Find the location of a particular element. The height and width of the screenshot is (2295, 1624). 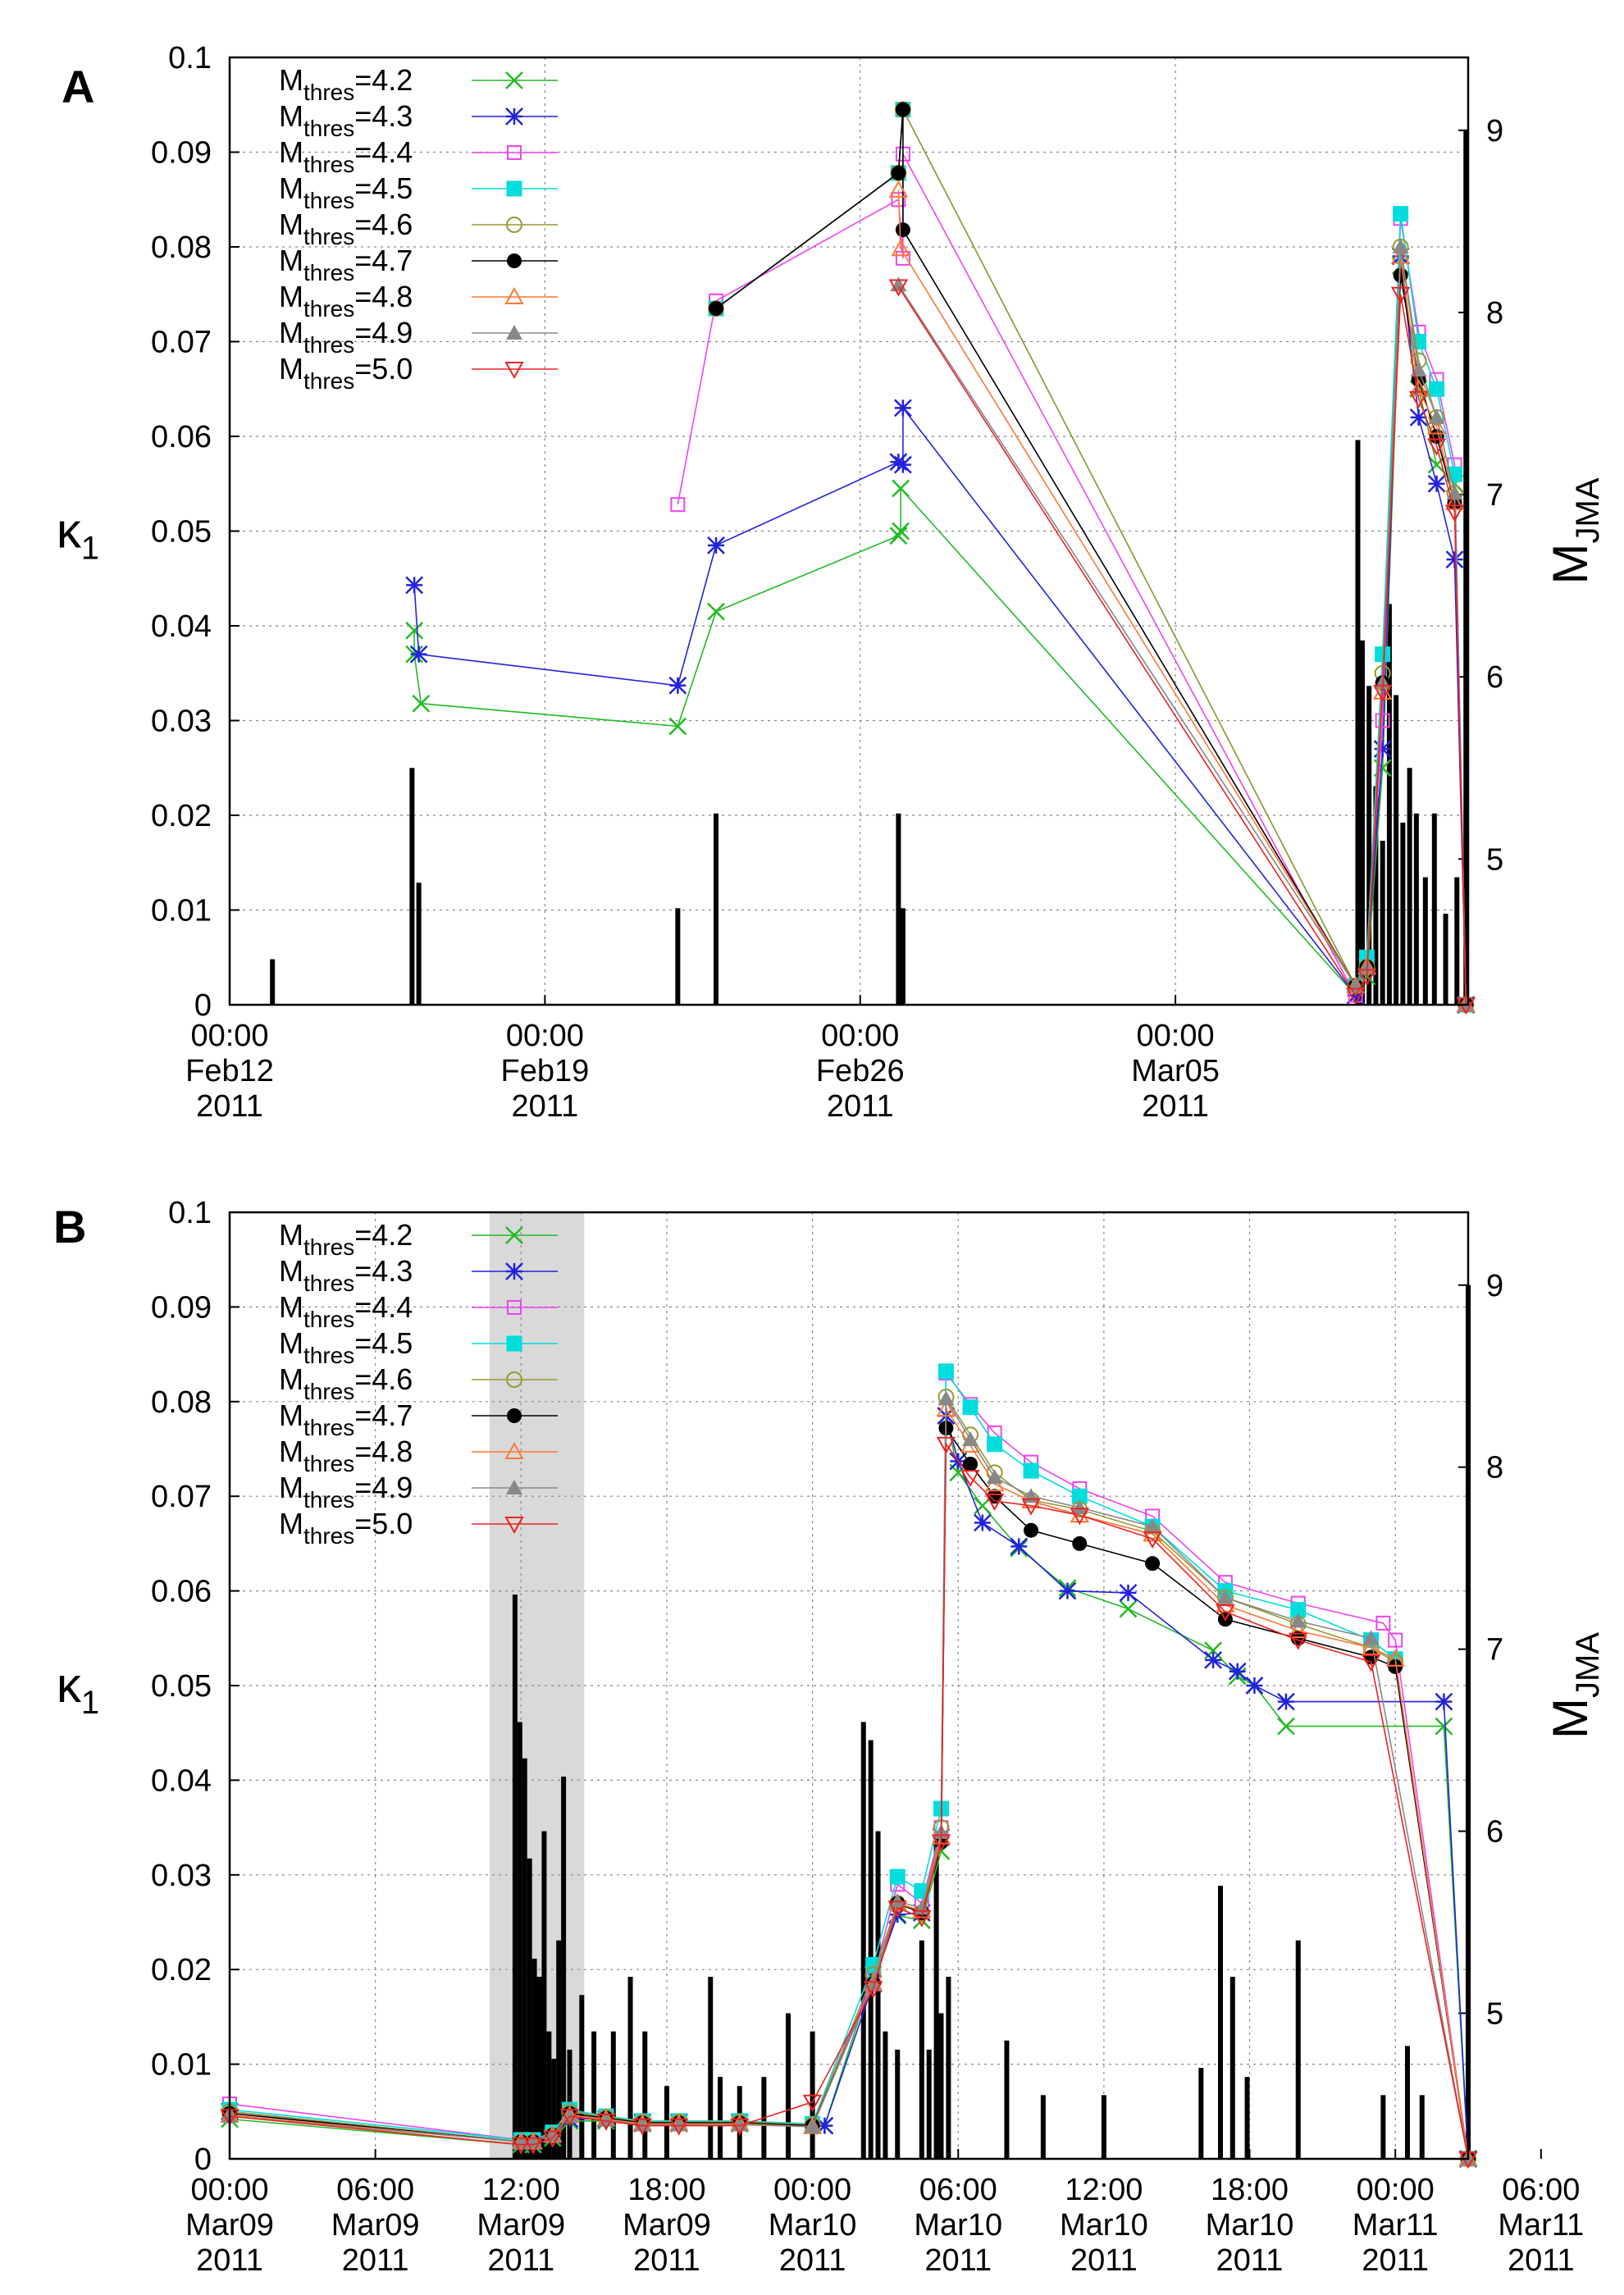

y-tick-label: 0.02 is located at coordinates (181, 1970).